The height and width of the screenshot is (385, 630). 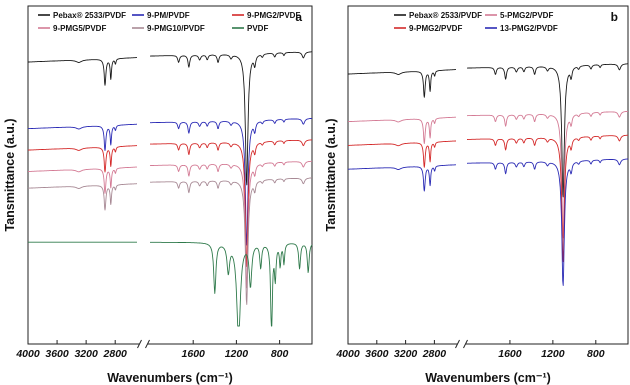 I want to click on legend-label: 9-PMG10/PVDF, so click(x=176, y=28).